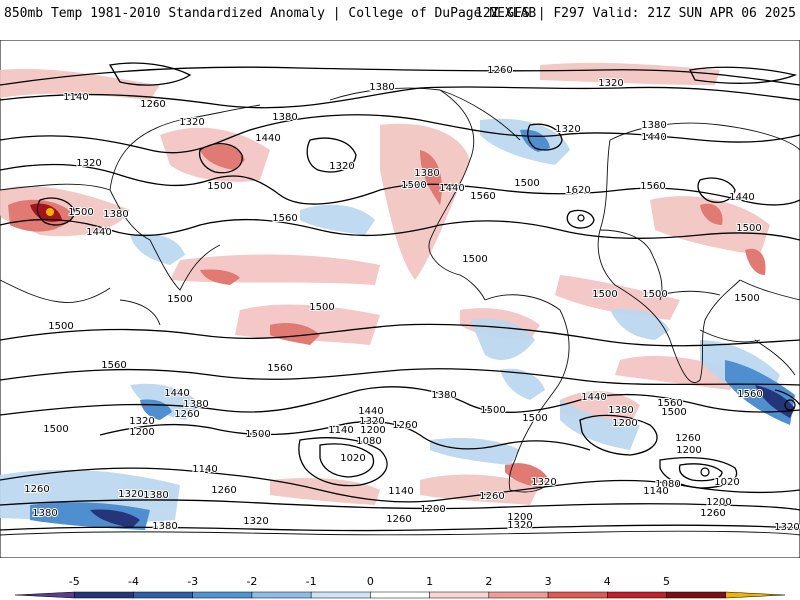 This screenshot has width=800, height=600. Describe the element at coordinates (192, 581) in the screenshot. I see `colorbar-tick-label: -3` at that location.